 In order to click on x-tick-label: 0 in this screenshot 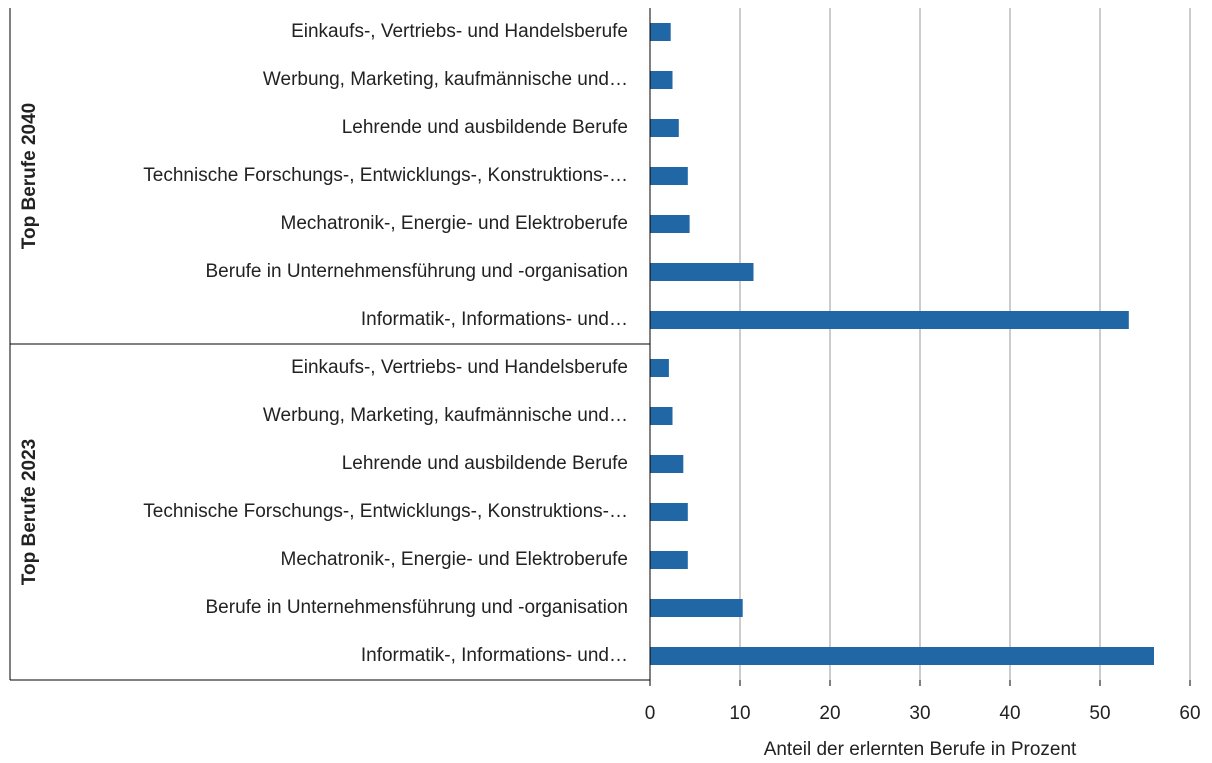, I will do `click(650, 713)`.